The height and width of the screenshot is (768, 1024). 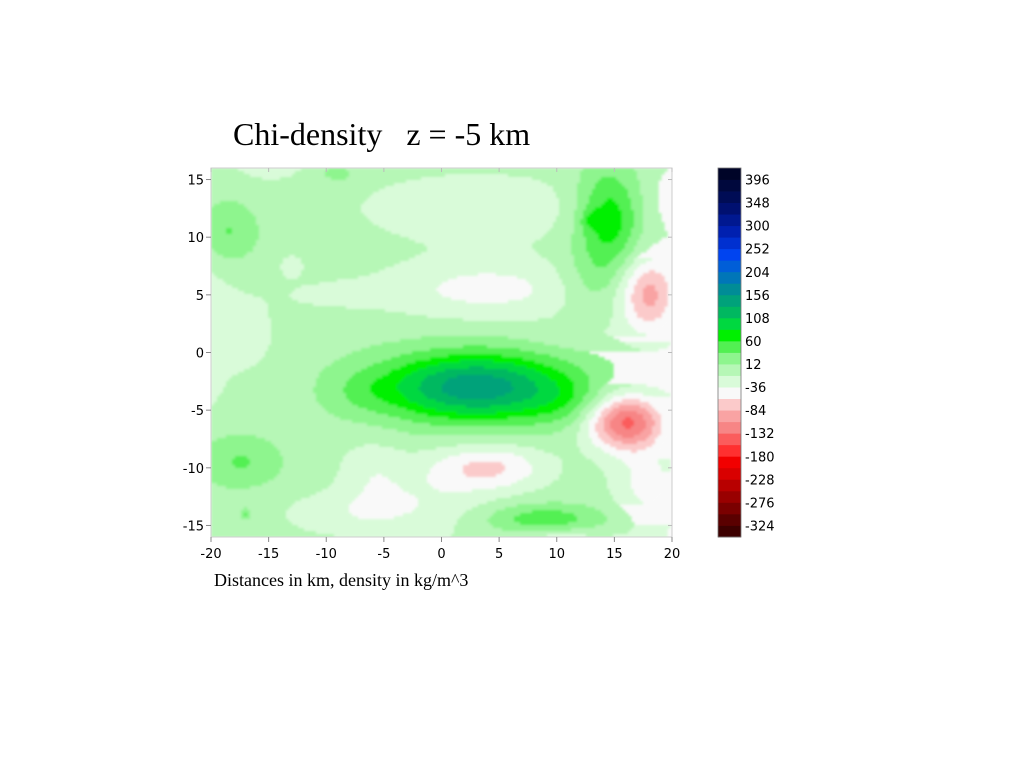 I want to click on y-tick-label: 15, so click(x=195, y=181).